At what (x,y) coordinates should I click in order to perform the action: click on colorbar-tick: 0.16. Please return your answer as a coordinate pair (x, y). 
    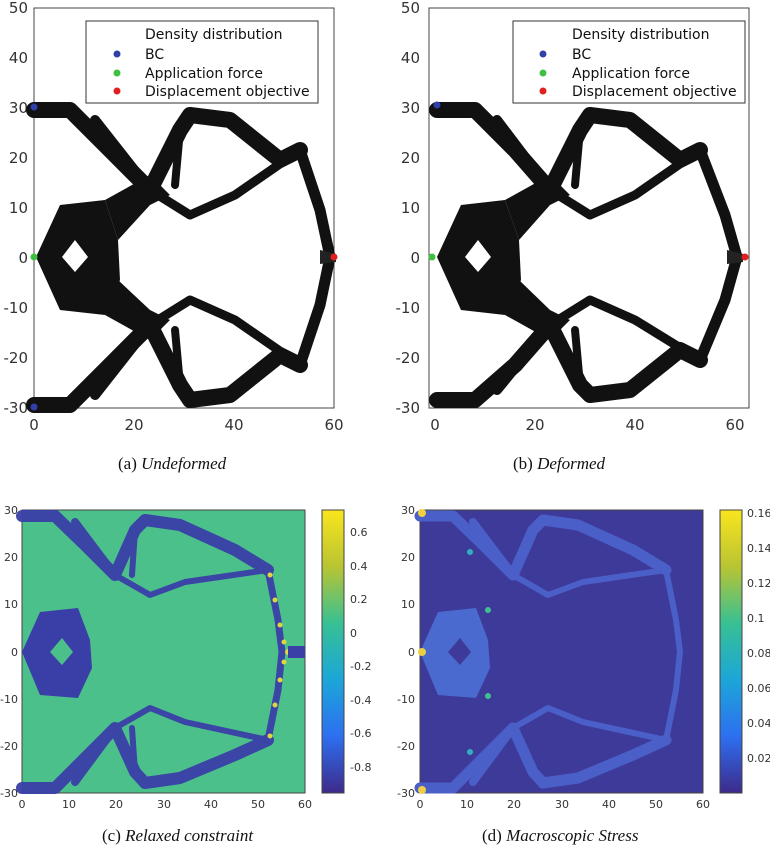
    Looking at the image, I should click on (758, 513).